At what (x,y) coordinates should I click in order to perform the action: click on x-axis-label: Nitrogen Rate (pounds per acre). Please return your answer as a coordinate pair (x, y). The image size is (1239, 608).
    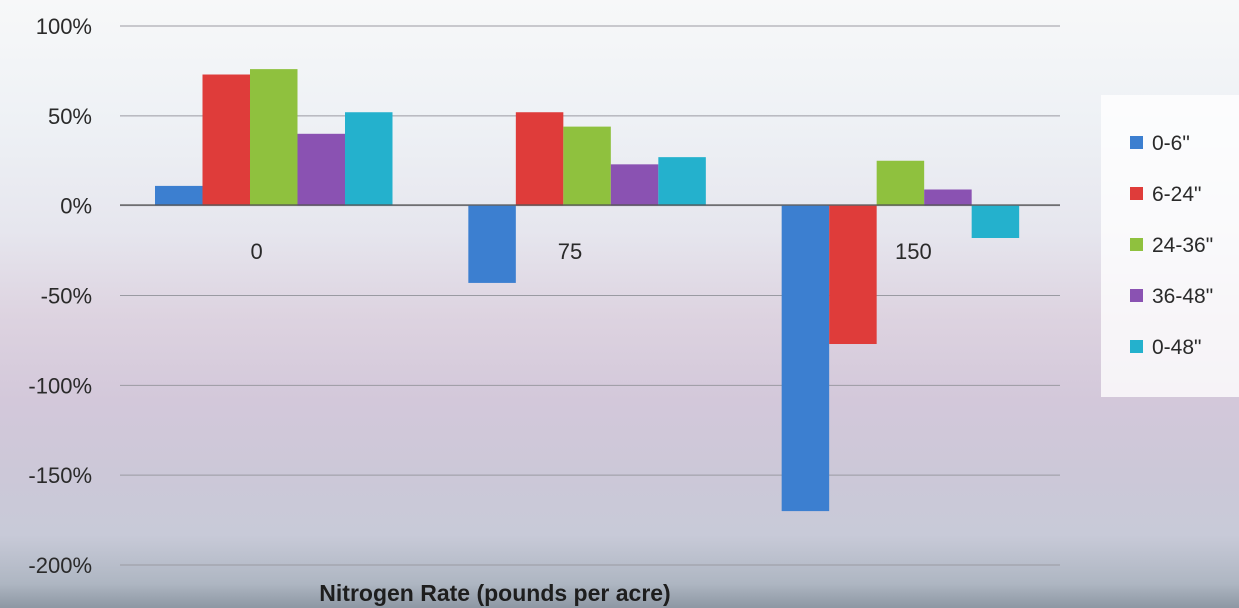
    Looking at the image, I should click on (494, 593).